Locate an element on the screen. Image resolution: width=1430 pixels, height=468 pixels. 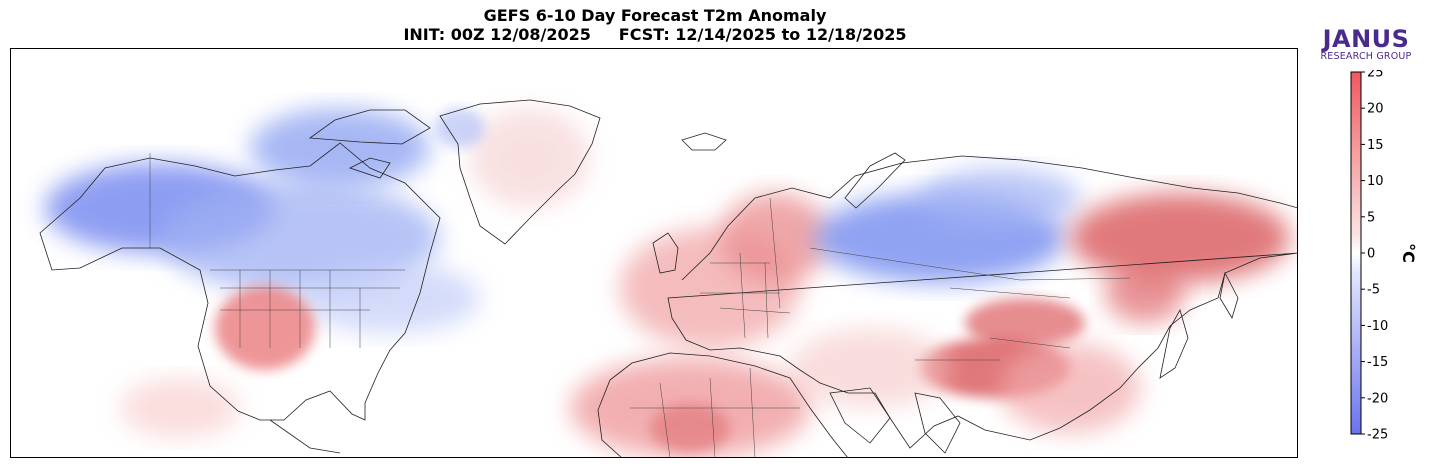
colorbar-label: °C is located at coordinates (1408, 253).